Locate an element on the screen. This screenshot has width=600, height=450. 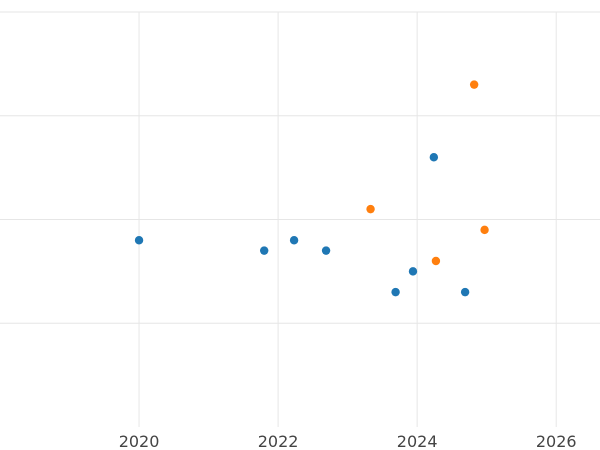
x-tick-label: 2024 is located at coordinates (417, 441).